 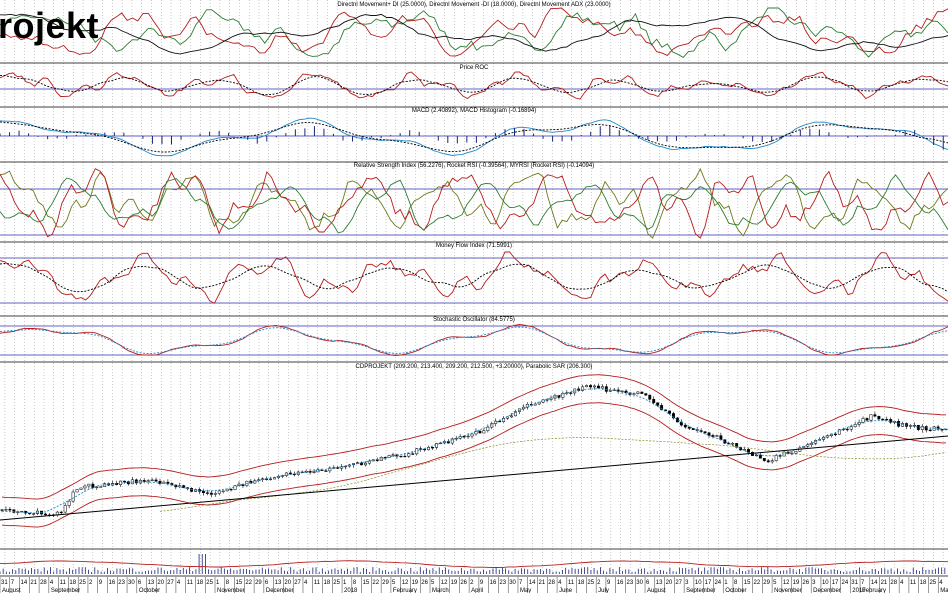 I want to click on day-tick-label: 29, so click(x=258, y=583).